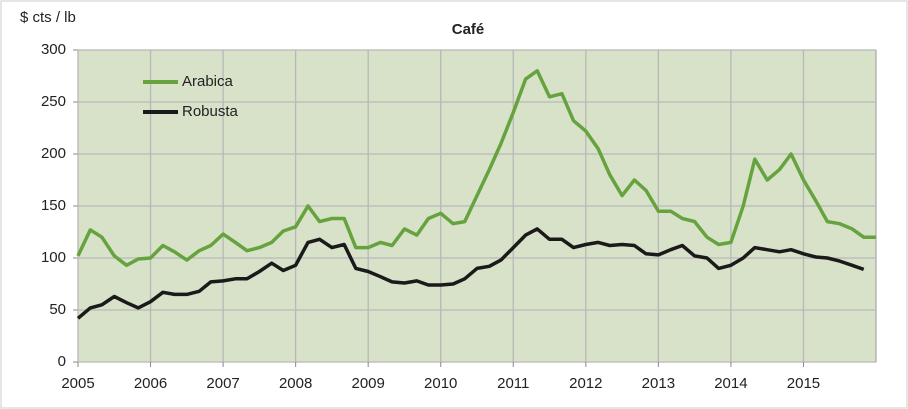 The height and width of the screenshot is (409, 908). What do you see at coordinates (222, 383) in the screenshot?
I see `x-tick-label: 2007` at bounding box center [222, 383].